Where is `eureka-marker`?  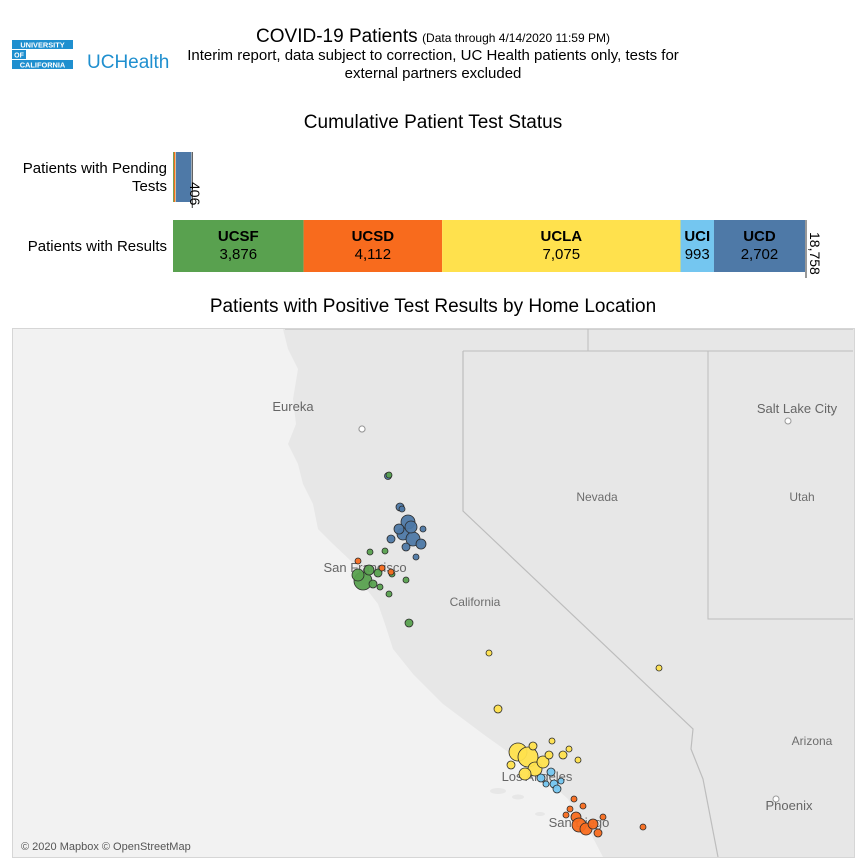
eureka-marker is located at coordinates (362, 429).